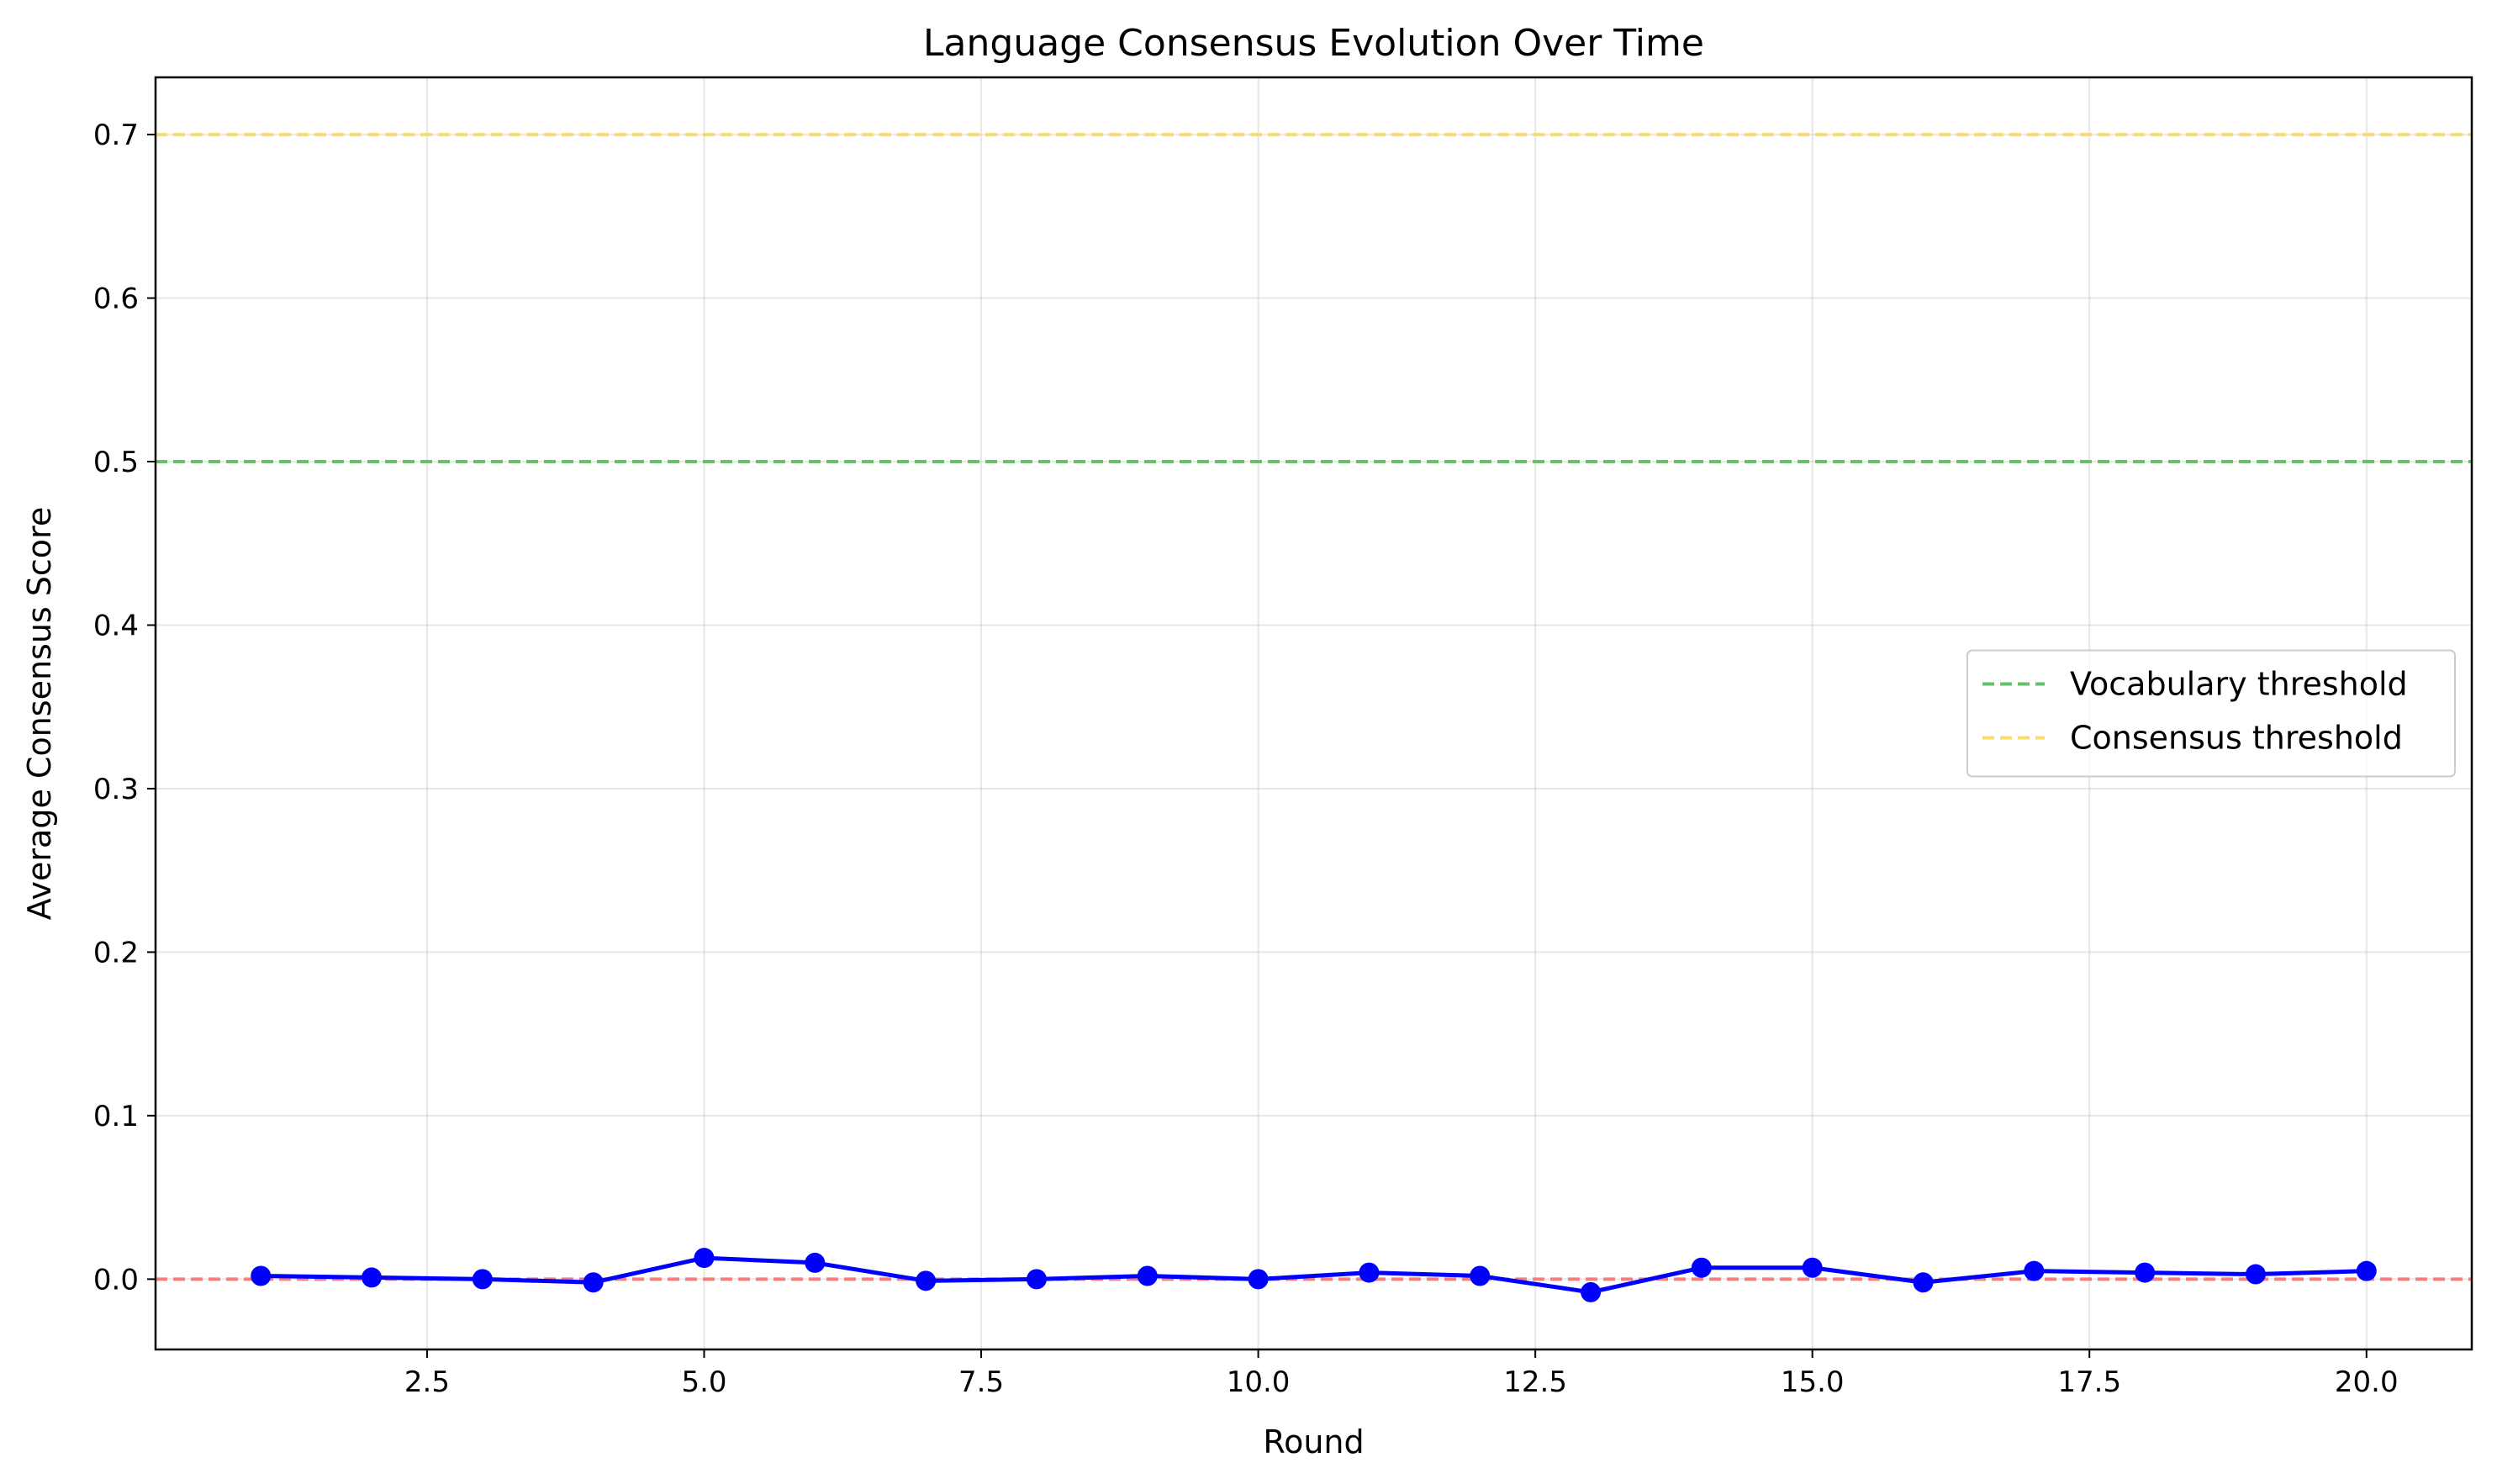  What do you see at coordinates (124, 708) in the screenshot?
I see `y-axis-ticks: 0.0 0.1 0.2 0.3 0.4 0.5 0.6 0.7` at bounding box center [124, 708].